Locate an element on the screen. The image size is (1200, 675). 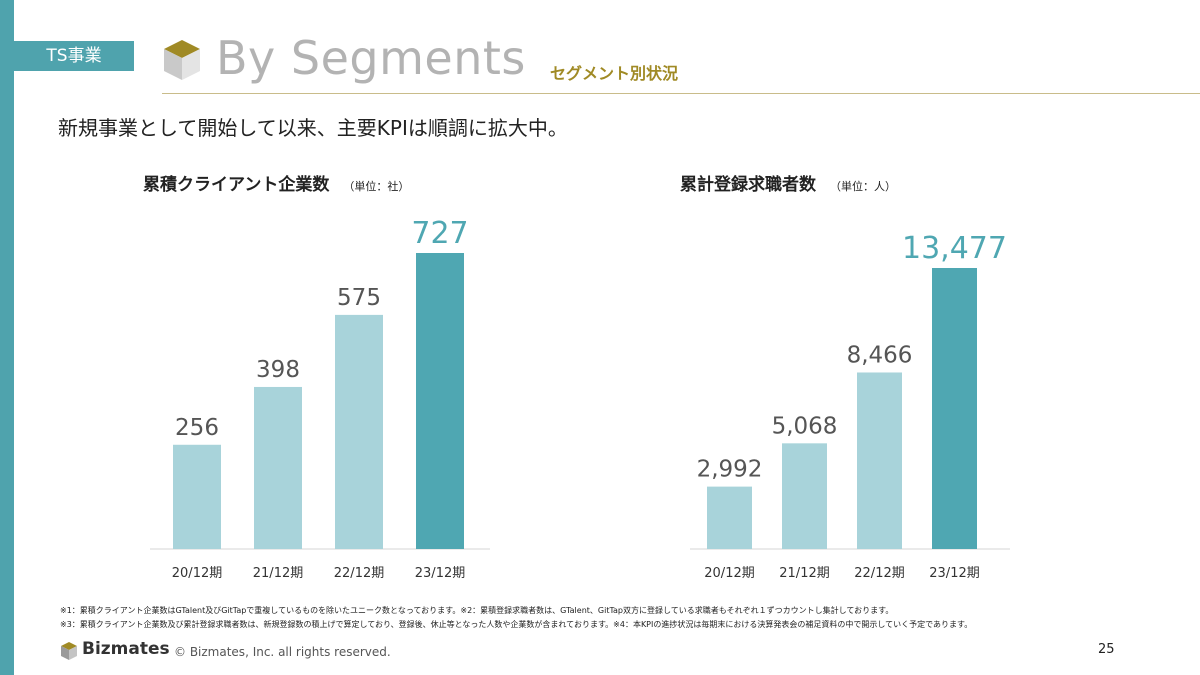
bizmates-logo-icon is located at coordinates (69, 651).